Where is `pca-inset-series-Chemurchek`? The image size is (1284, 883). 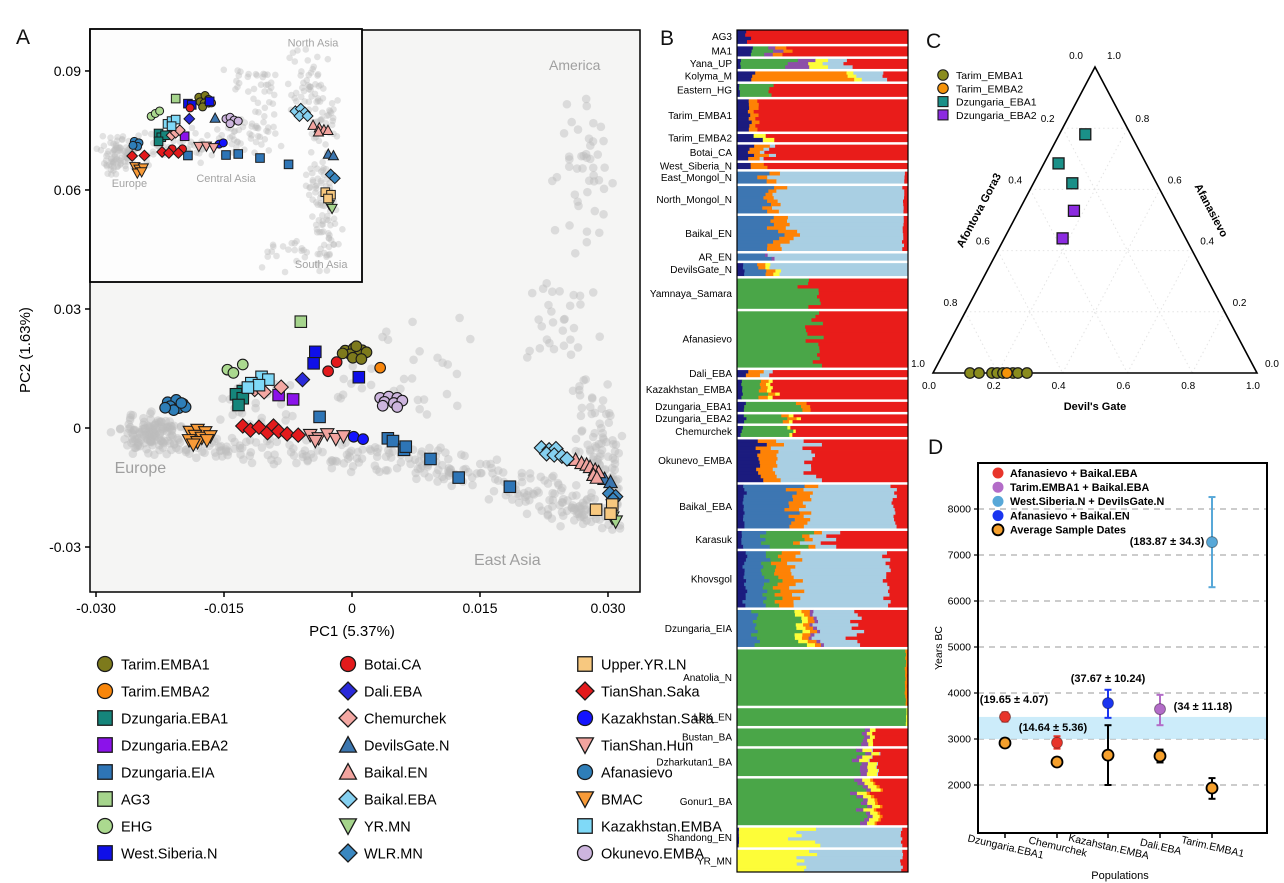
pca-inset-series-Chemurchek is located at coordinates (175, 133).